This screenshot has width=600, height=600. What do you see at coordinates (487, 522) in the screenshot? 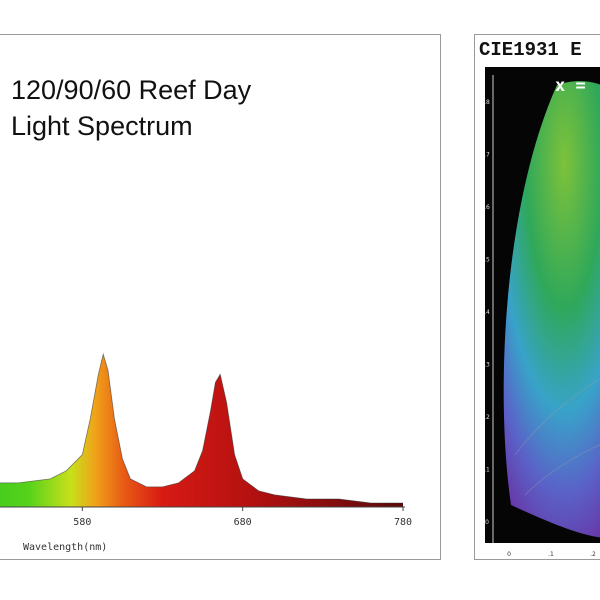
I see `cie-y-tick-label: 0` at bounding box center [487, 522].